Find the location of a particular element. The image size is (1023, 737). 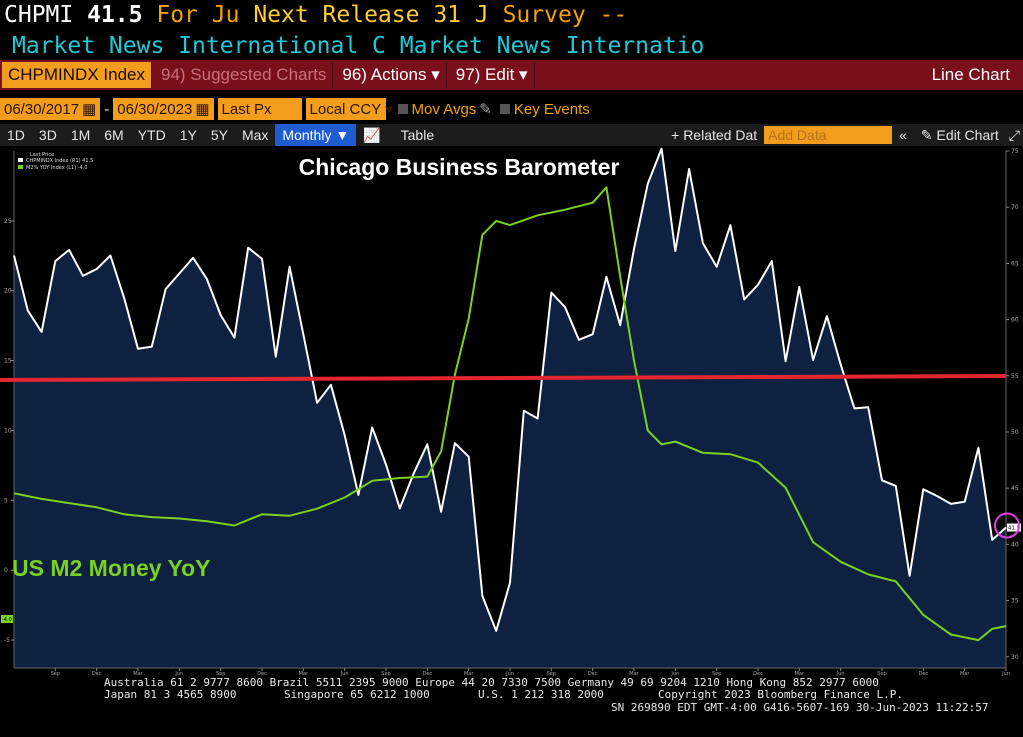

related-data-button: + Related Dat is located at coordinates (714, 135).